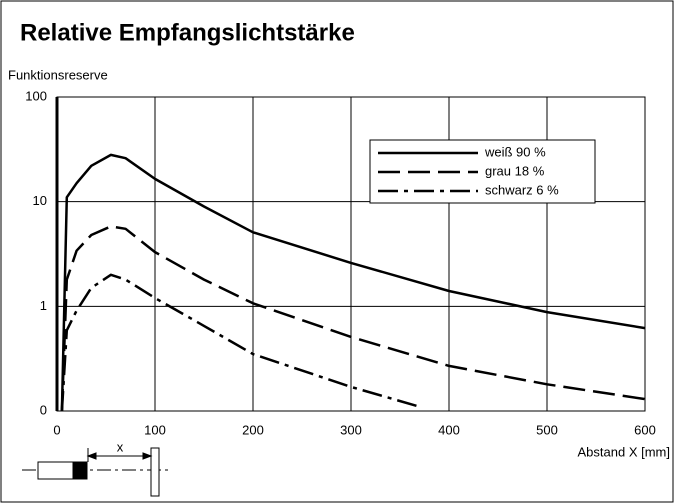 The image size is (675, 504). Describe the element at coordinates (119, 456) in the screenshot. I see `dimension-arrows` at that location.